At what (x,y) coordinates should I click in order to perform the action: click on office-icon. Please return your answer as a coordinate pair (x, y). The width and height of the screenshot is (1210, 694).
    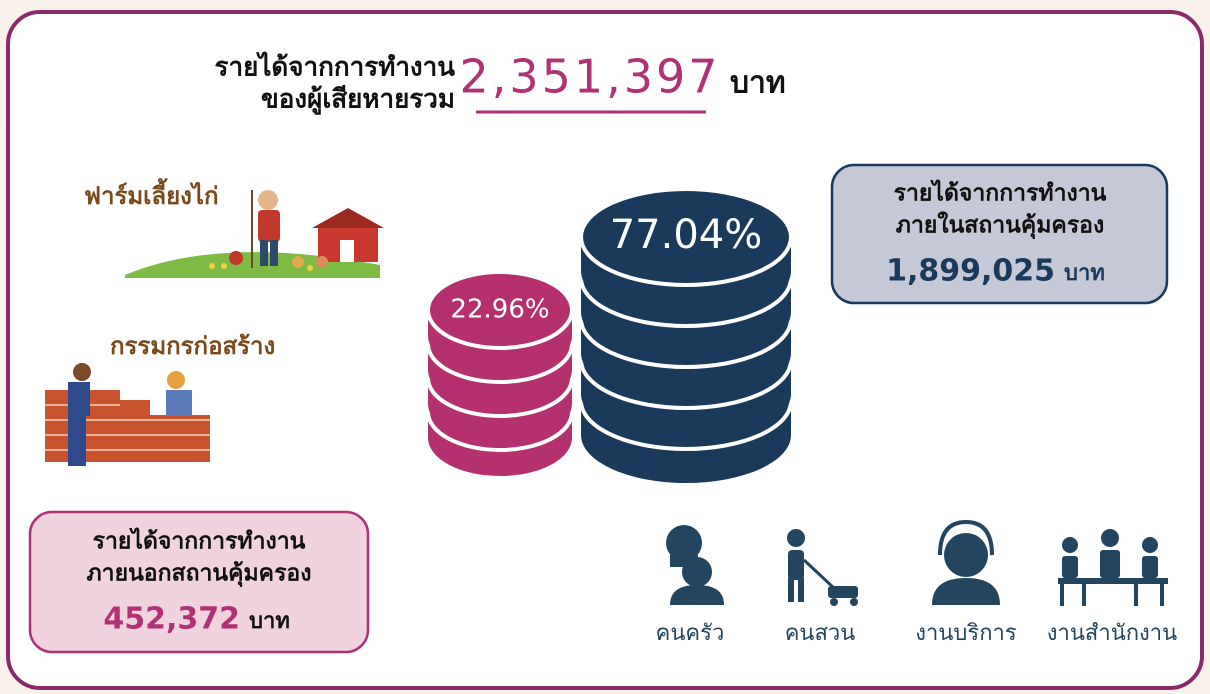
    Looking at the image, I should click on (1113, 567).